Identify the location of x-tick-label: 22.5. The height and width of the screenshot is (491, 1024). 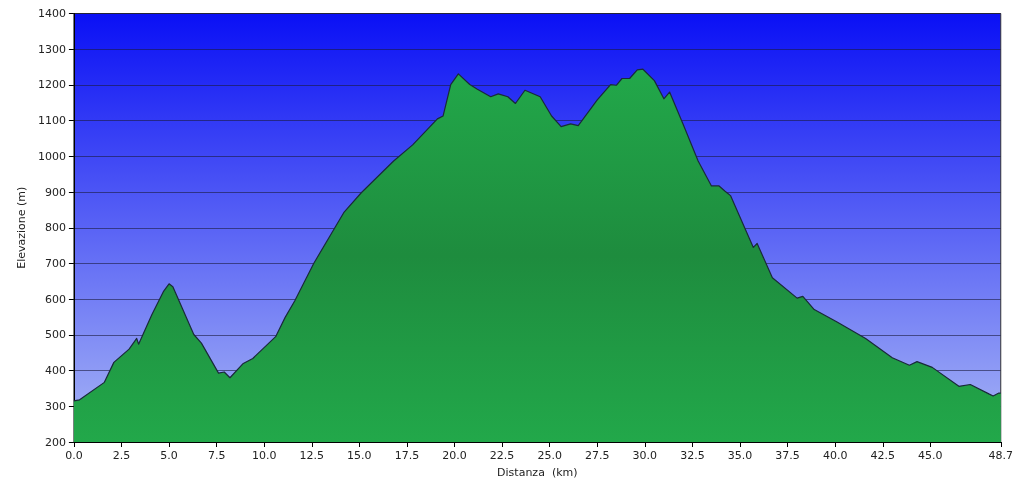
(502, 455).